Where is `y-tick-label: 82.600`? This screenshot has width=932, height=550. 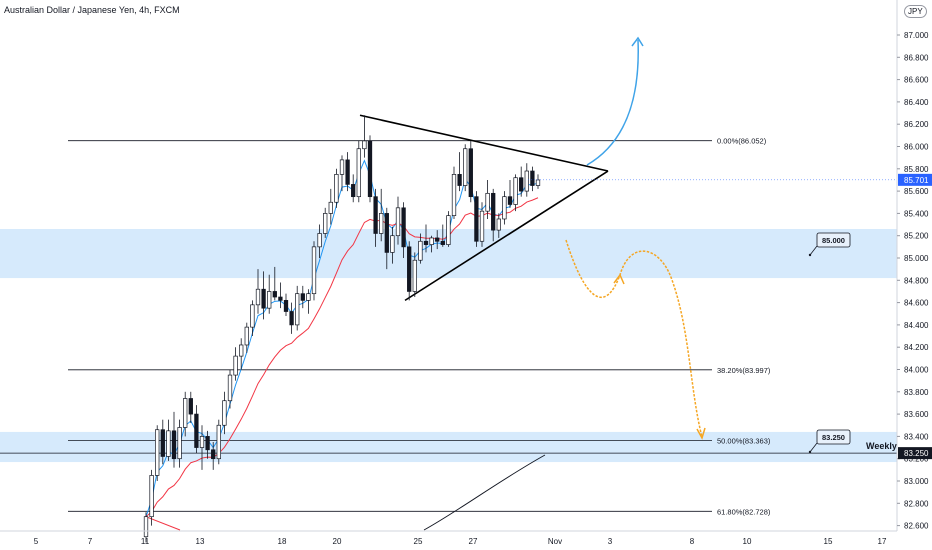
y-tick-label: 82.600 is located at coordinates (916, 526).